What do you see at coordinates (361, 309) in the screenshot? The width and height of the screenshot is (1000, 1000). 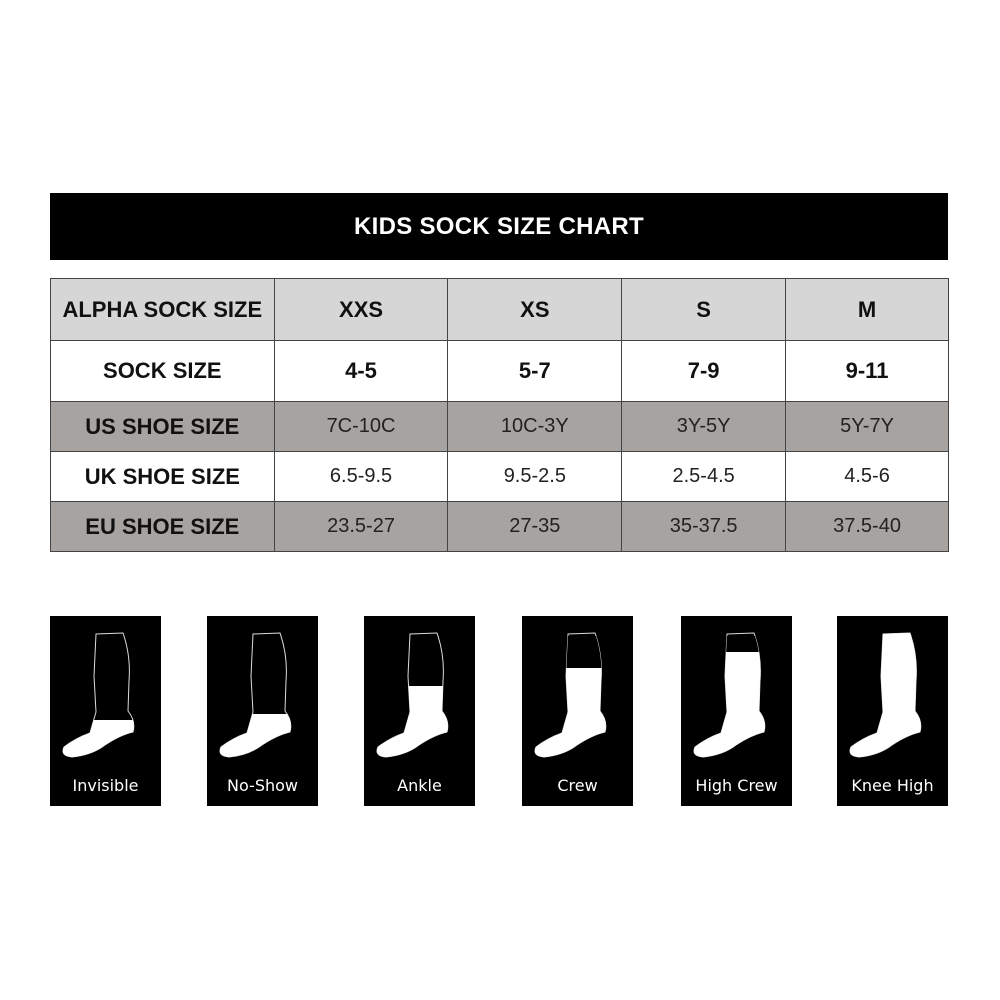 I see `table-cell: XXS` at bounding box center [361, 309].